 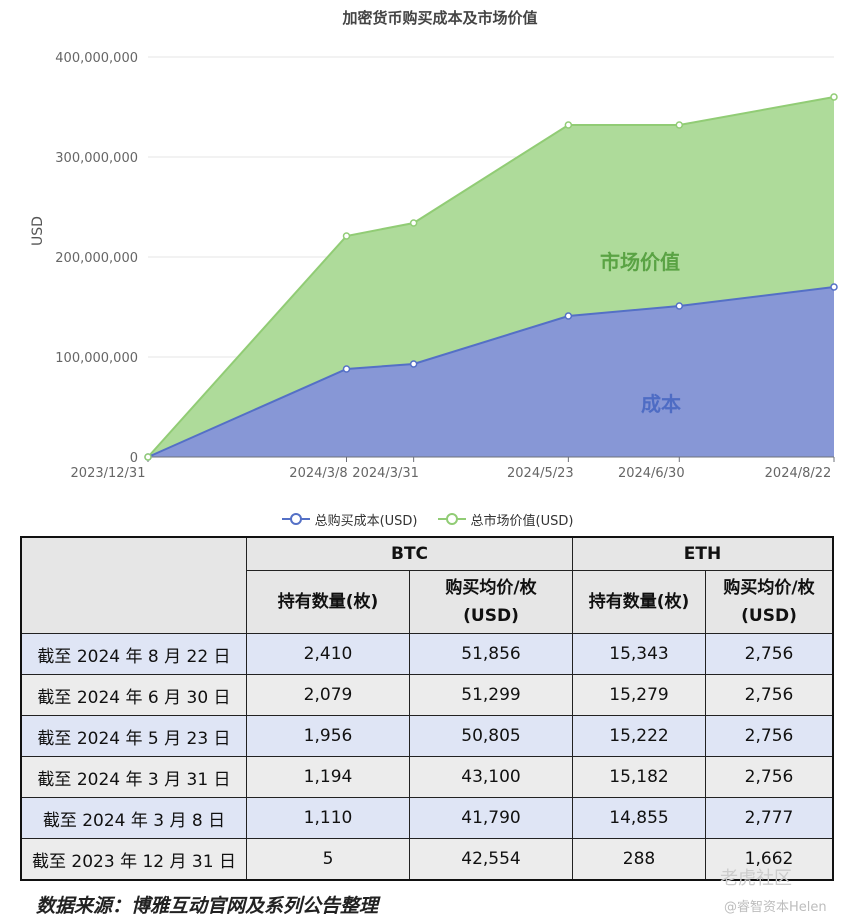 What do you see at coordinates (639, 736) in the screenshot?
I see `row-eth-qty: 15,222` at bounding box center [639, 736].